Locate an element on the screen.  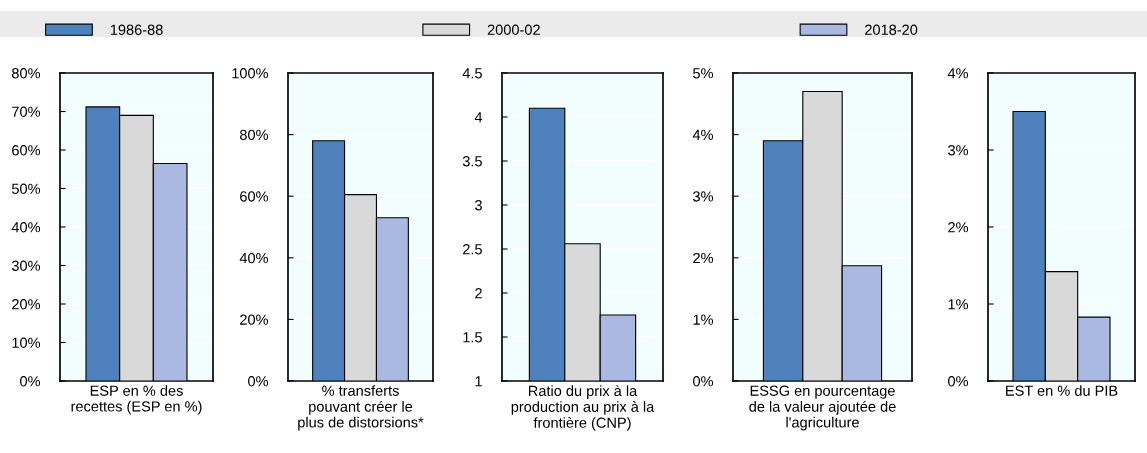
y-tick-label: 3.5 is located at coordinates (472, 161).